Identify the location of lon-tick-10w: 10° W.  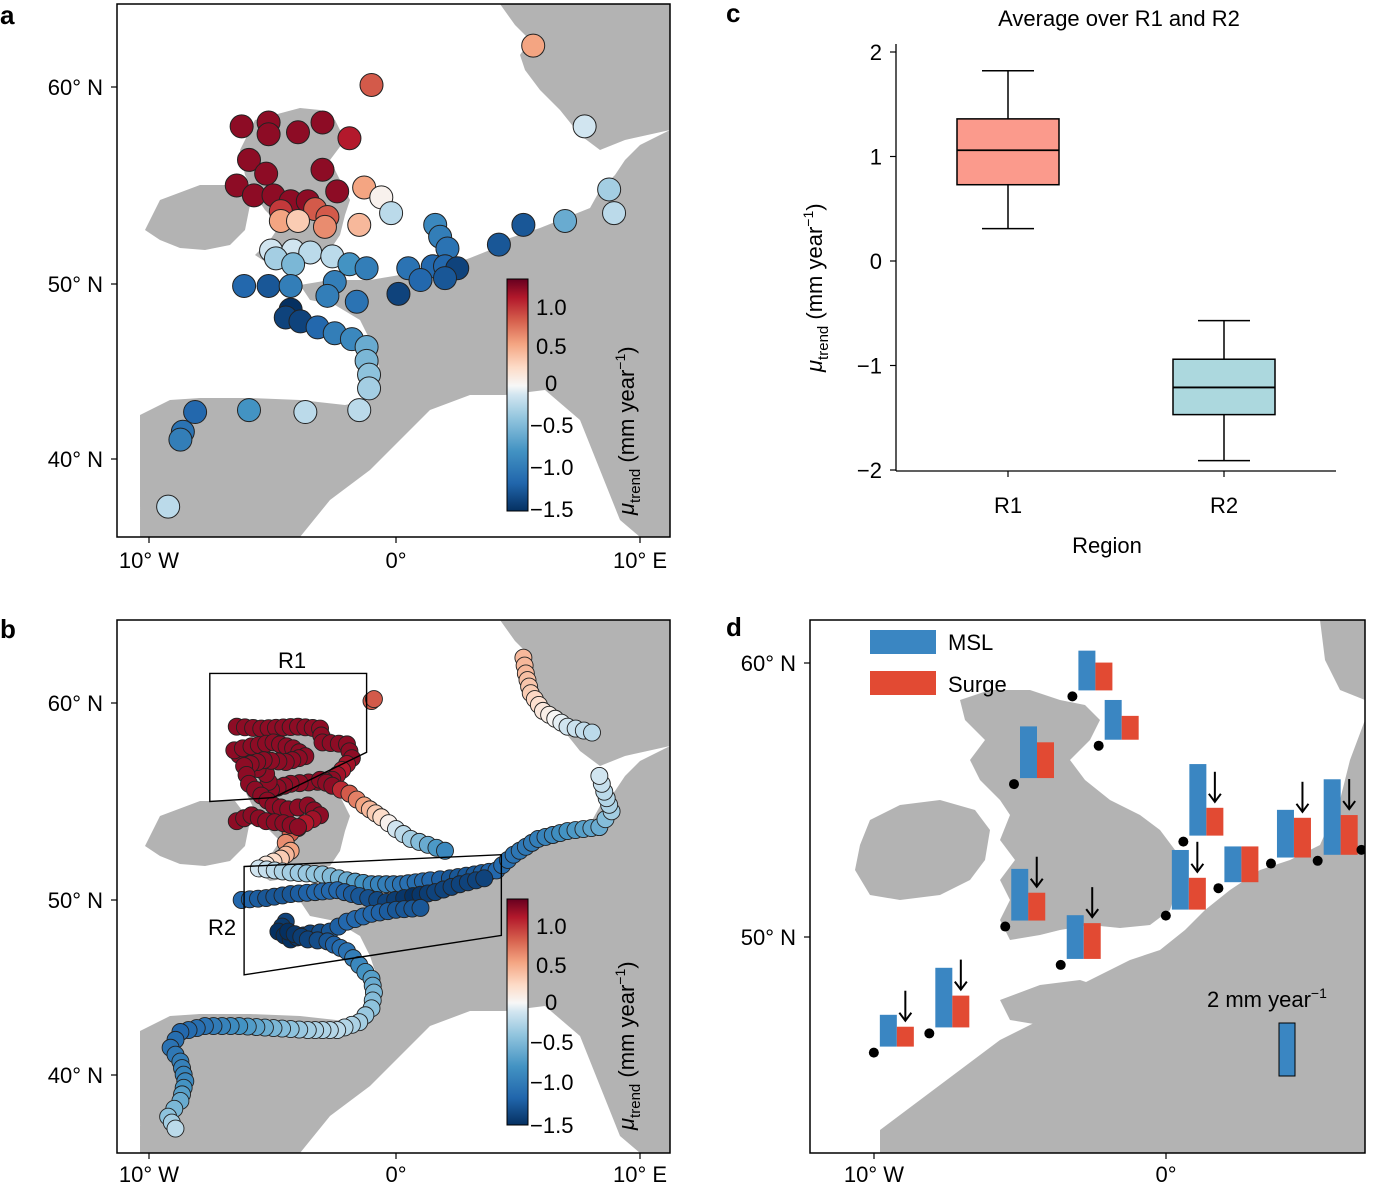
(149, 1174).